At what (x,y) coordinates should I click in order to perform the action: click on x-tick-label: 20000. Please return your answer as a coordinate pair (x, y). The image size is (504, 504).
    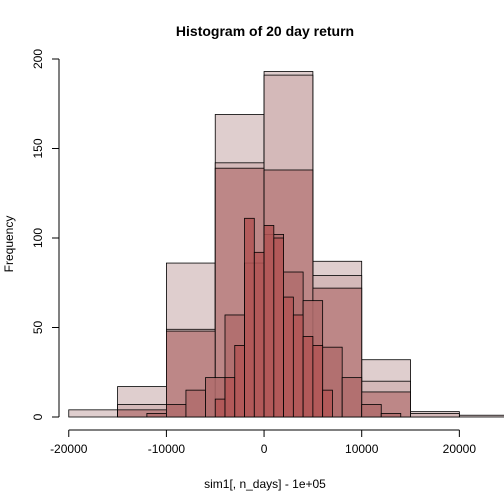
    Looking at the image, I should click on (460, 449).